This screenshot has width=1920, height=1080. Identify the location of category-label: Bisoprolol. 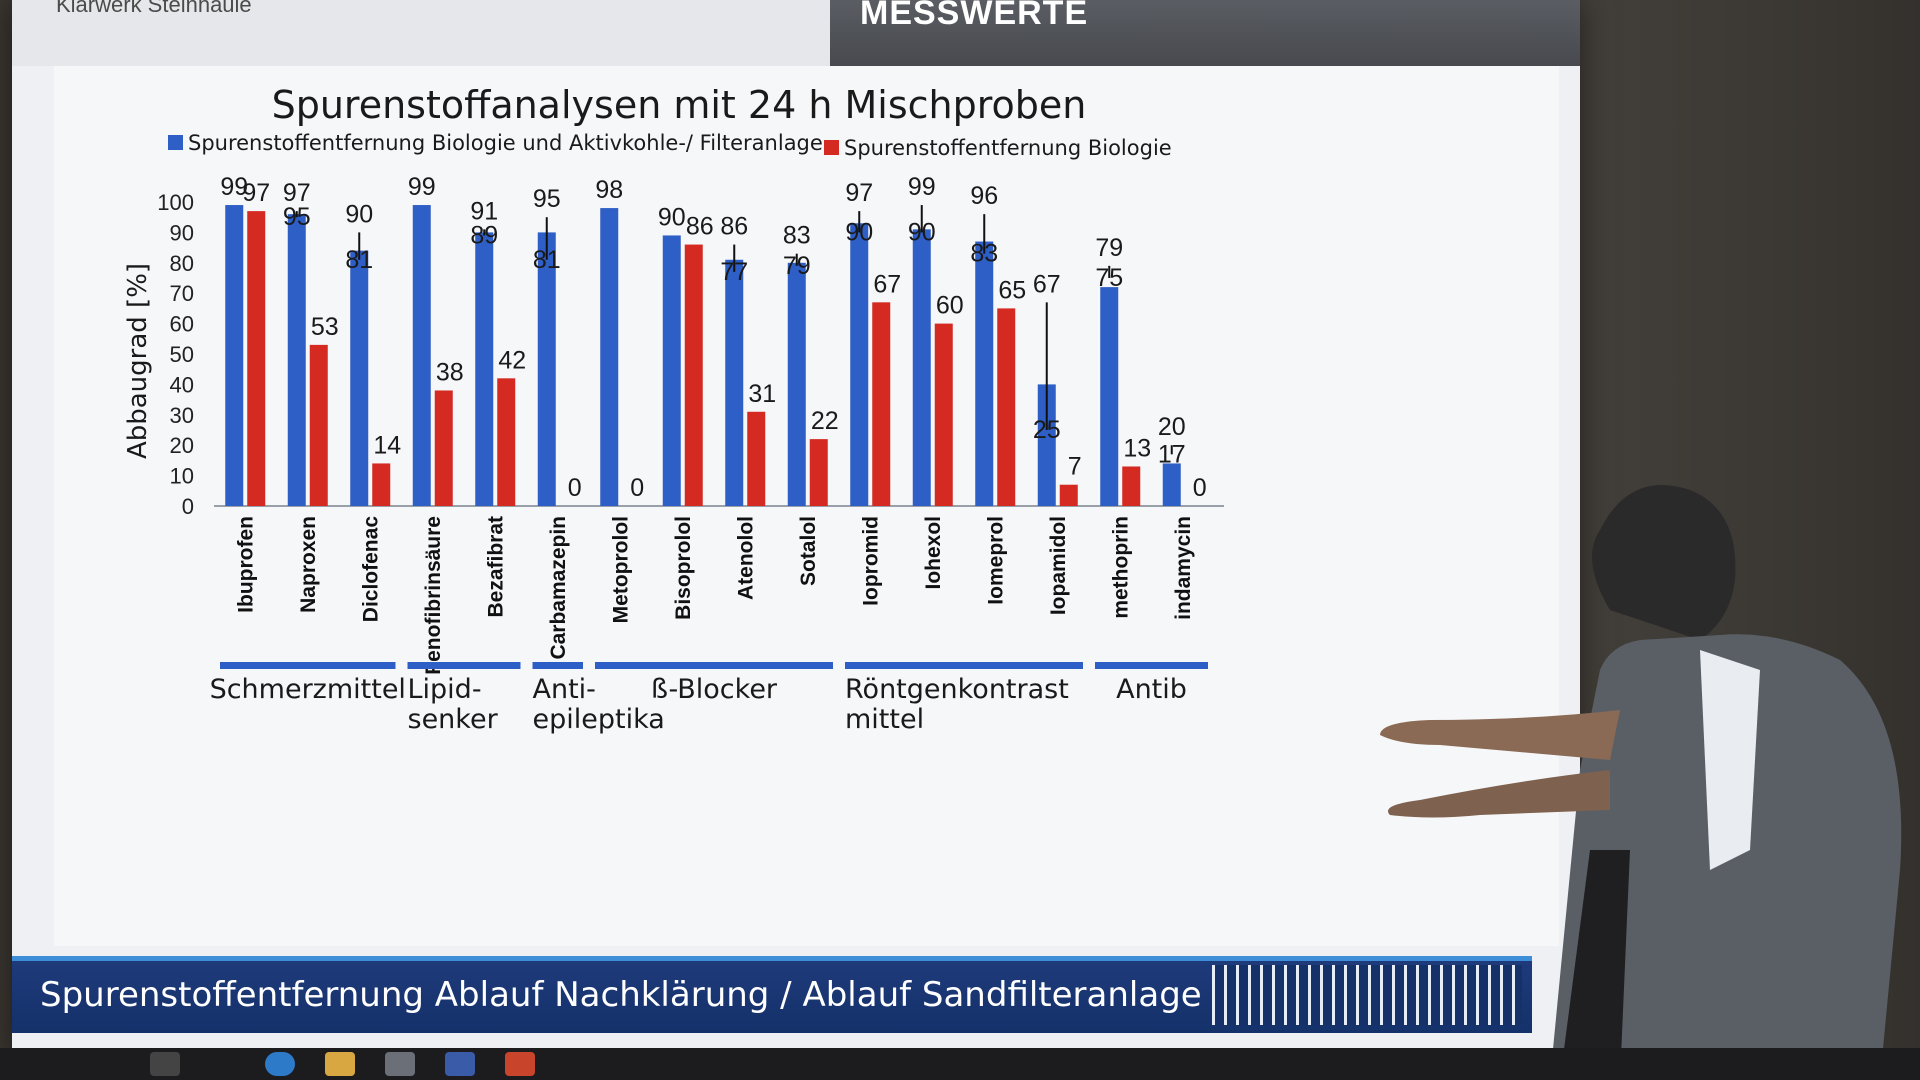
(683, 568).